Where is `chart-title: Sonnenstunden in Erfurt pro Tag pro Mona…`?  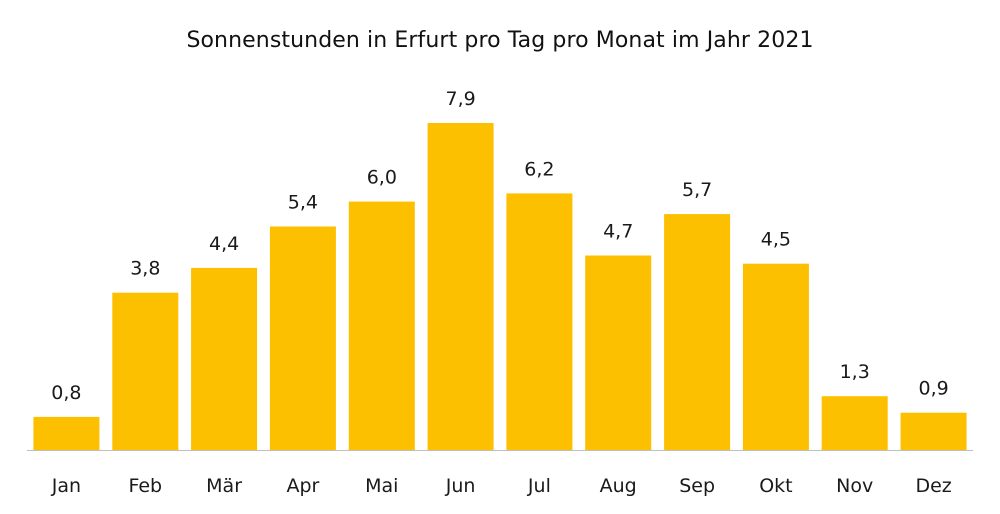 chart-title: Sonnenstunden in Erfurt pro Tag pro Mona… is located at coordinates (500, 40).